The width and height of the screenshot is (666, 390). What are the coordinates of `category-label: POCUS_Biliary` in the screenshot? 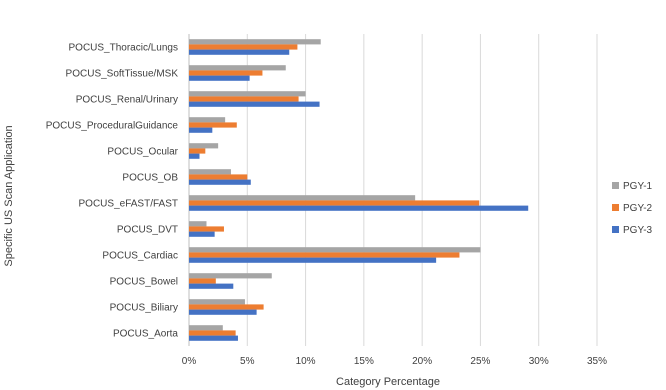 It's located at (144, 308).